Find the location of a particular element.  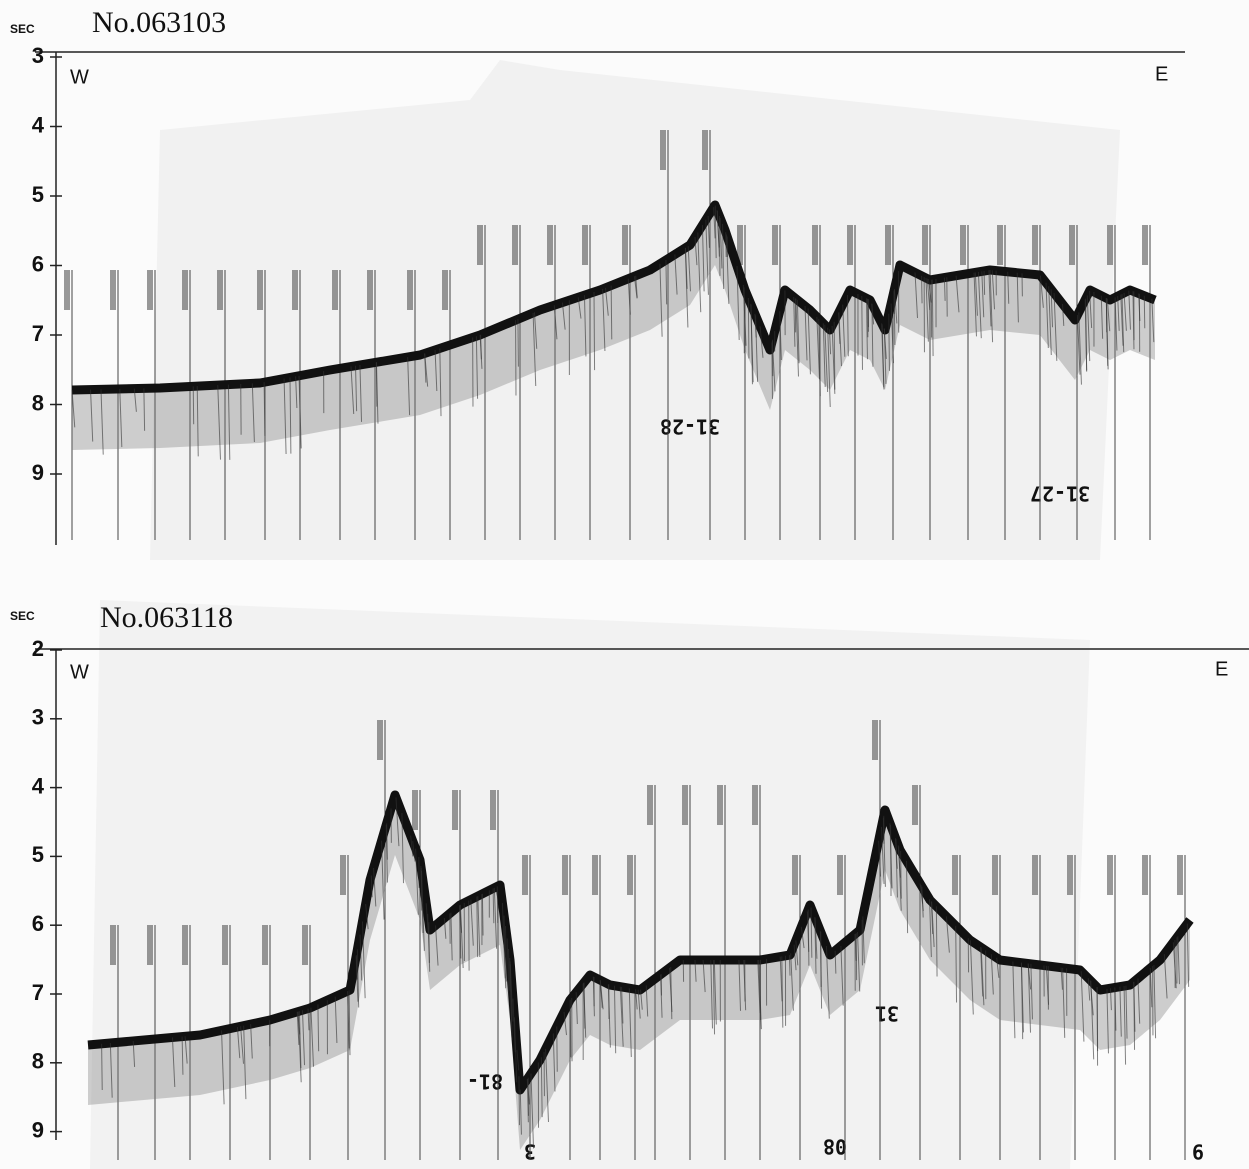

annotation: 9 is located at coordinates (1198, 1152).